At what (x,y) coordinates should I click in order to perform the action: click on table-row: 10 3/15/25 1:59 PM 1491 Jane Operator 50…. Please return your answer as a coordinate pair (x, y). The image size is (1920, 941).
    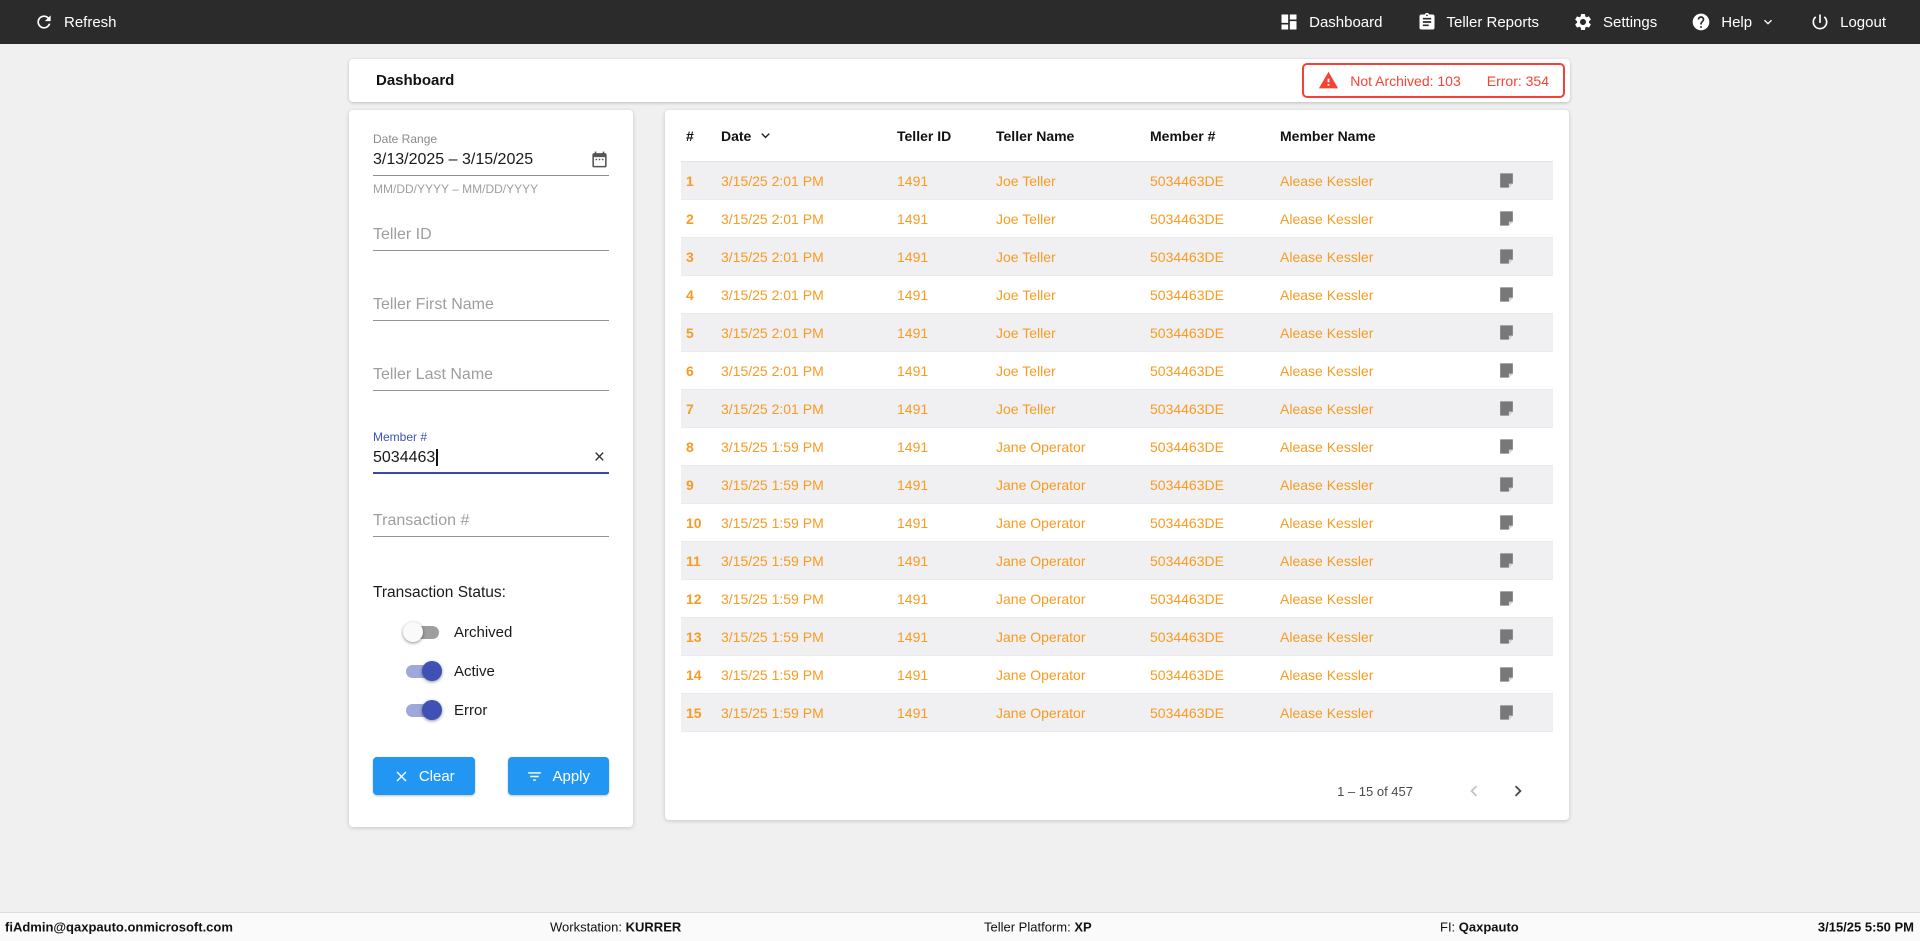
    Looking at the image, I should click on (1117, 523).